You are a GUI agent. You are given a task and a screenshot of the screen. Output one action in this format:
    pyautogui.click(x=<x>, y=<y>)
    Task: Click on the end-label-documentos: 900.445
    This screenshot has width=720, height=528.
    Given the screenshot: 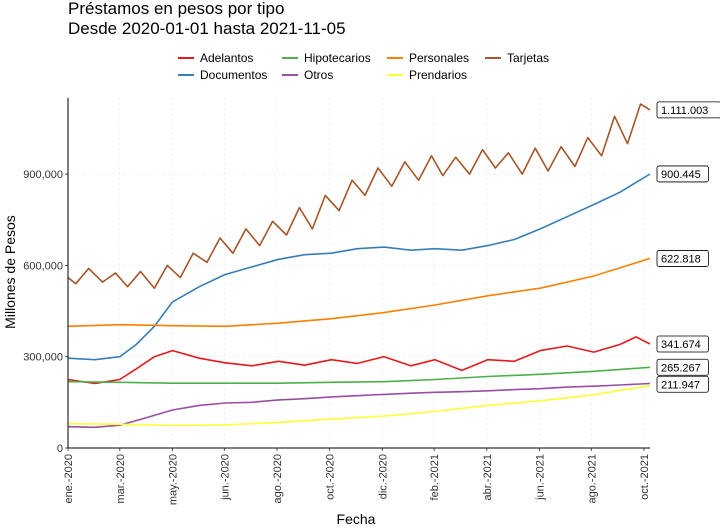 What is the action you would take?
    pyautogui.click(x=682, y=174)
    